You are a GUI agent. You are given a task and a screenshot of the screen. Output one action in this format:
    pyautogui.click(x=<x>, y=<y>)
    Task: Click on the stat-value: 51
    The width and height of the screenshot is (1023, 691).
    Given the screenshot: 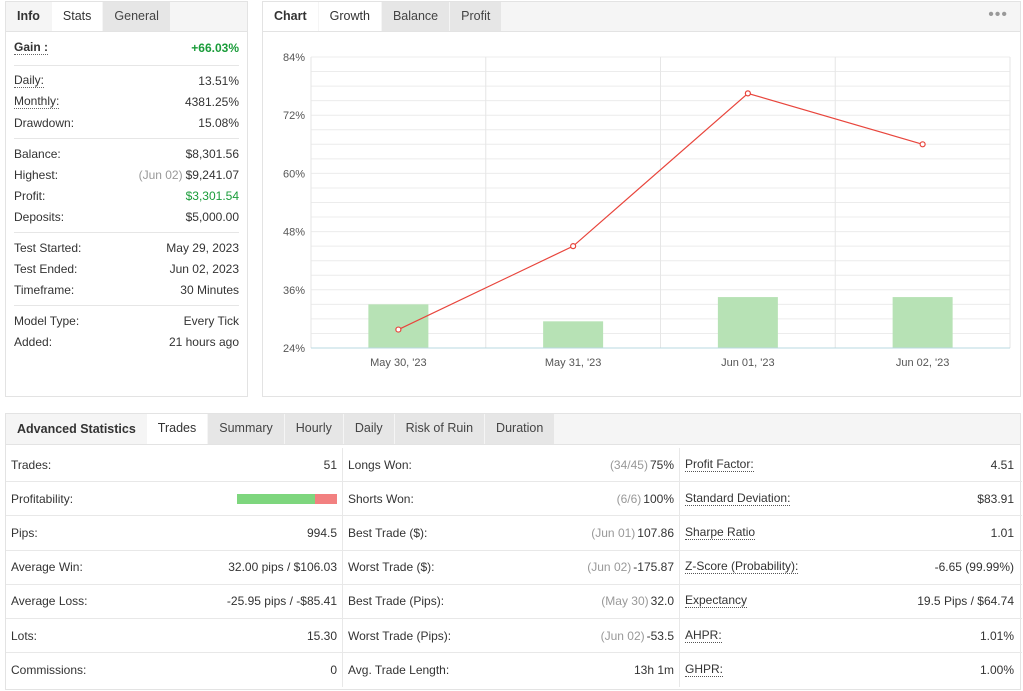 What is the action you would take?
    pyautogui.click(x=330, y=465)
    